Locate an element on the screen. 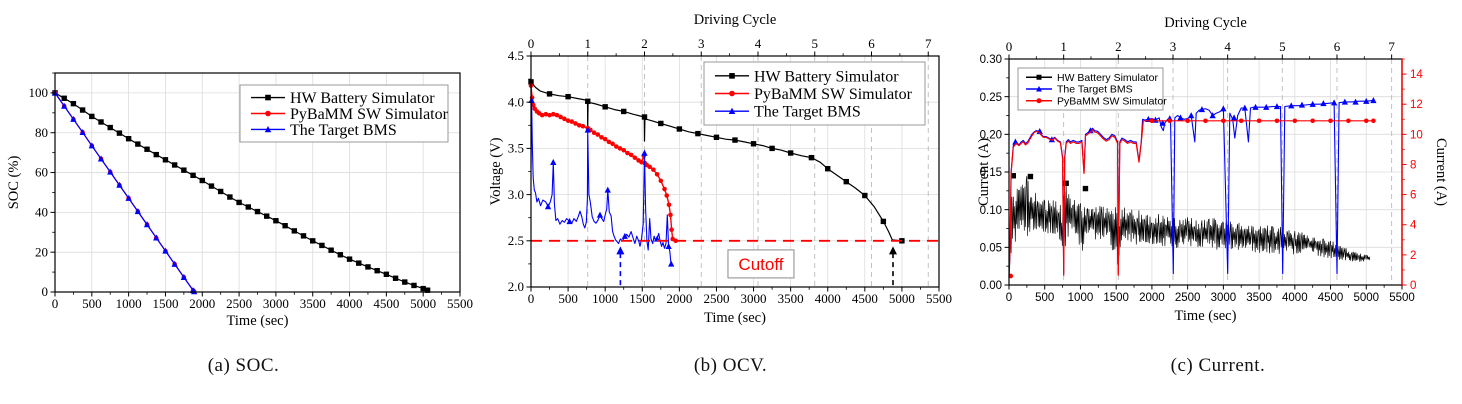 This screenshot has width=1462, height=404. tick-label: 40 is located at coordinates (41, 212).